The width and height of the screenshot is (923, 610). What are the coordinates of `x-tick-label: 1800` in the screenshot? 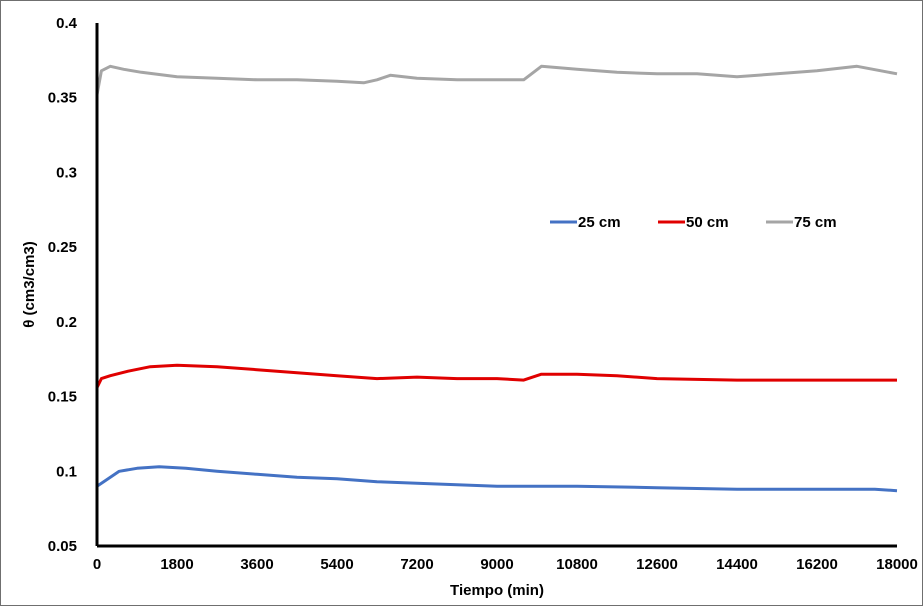 It's located at (176, 564).